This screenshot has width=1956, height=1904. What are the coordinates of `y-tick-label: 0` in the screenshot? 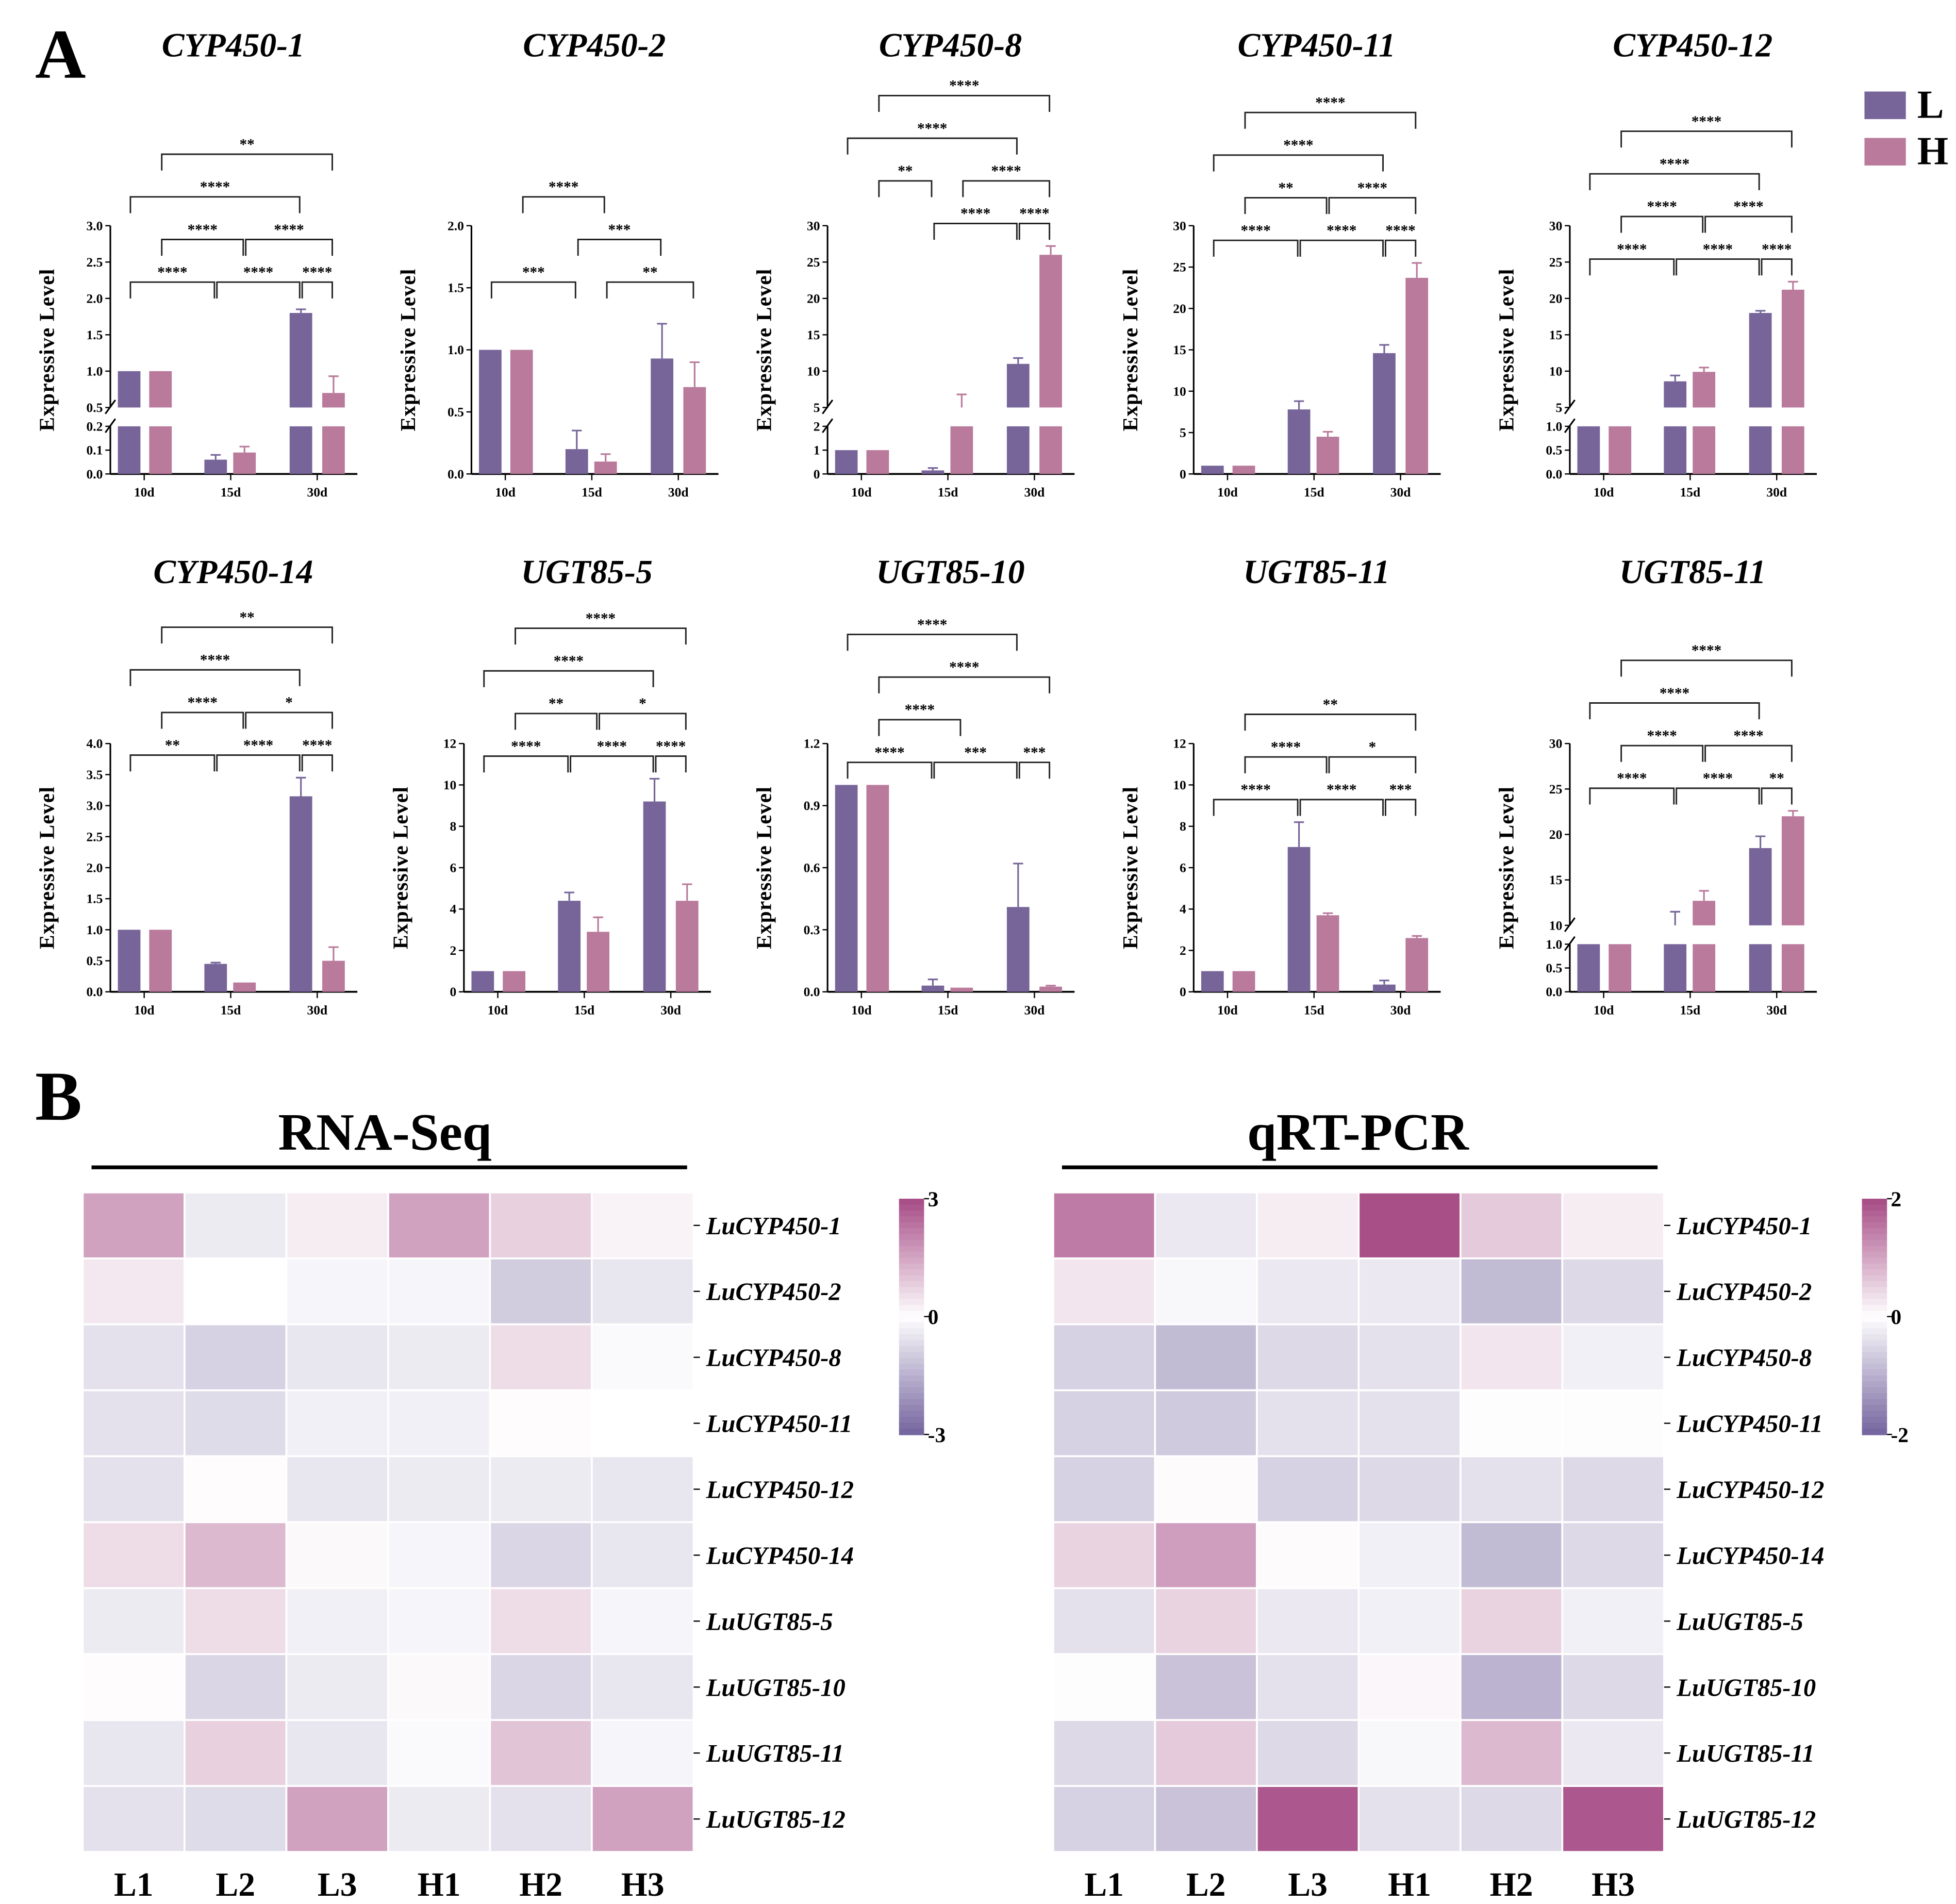 It's located at (817, 474).